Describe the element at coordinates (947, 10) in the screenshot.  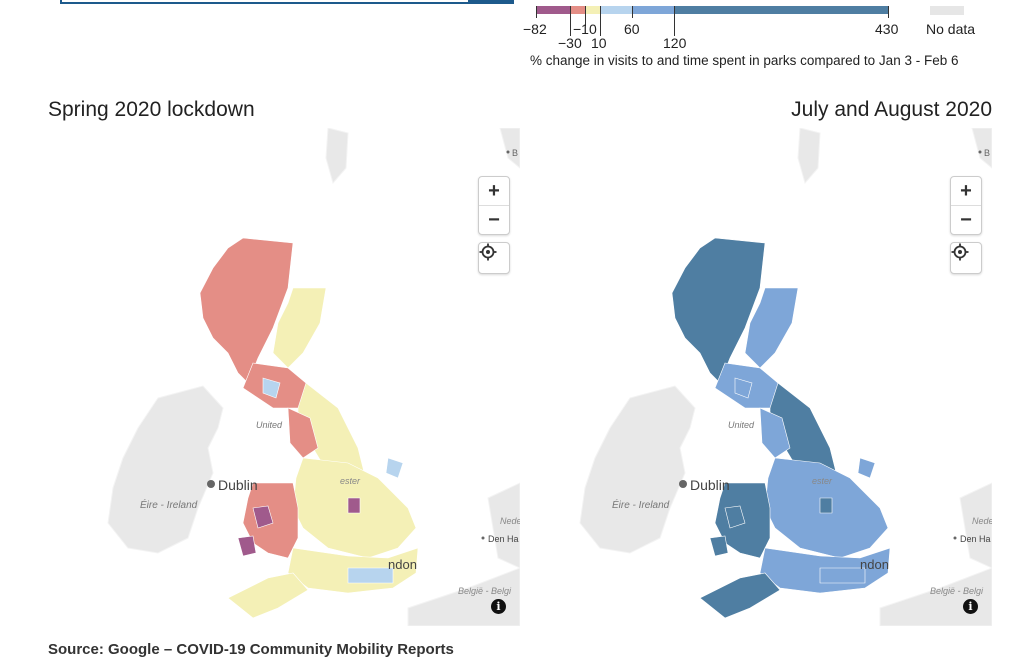
I see `no-data-swatch` at that location.